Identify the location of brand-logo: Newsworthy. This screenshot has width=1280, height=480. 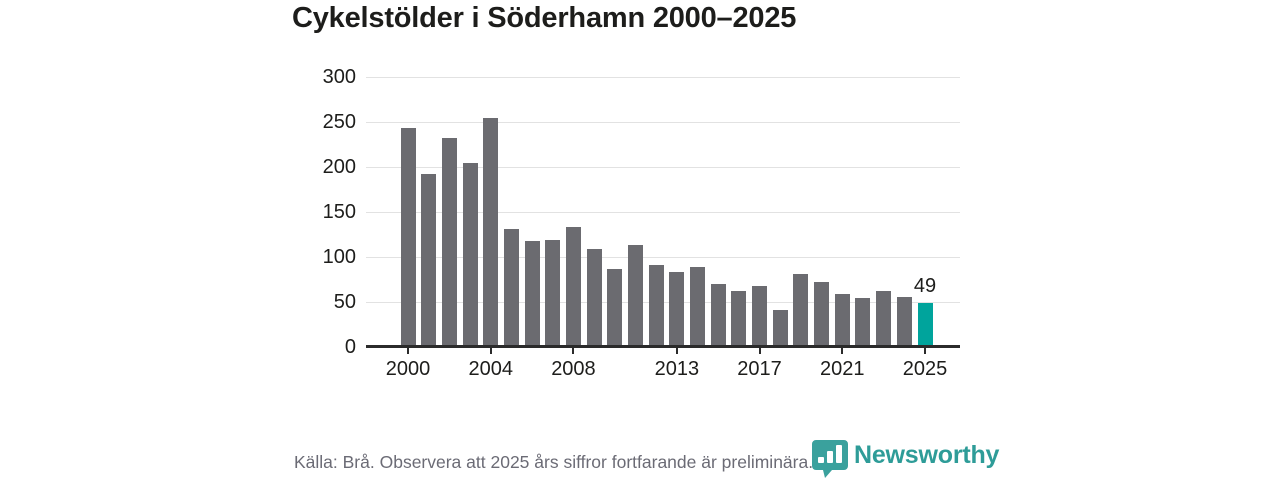
(904, 458).